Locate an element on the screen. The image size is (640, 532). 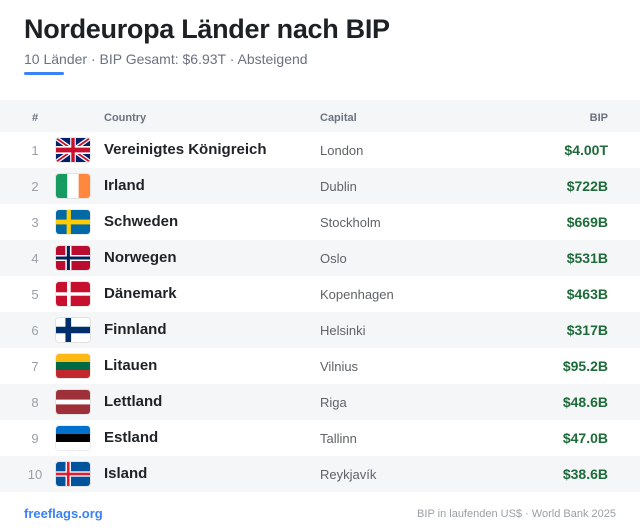
table-row: 10 Island Reykjavík $38.6B is located at coordinates (320, 474).